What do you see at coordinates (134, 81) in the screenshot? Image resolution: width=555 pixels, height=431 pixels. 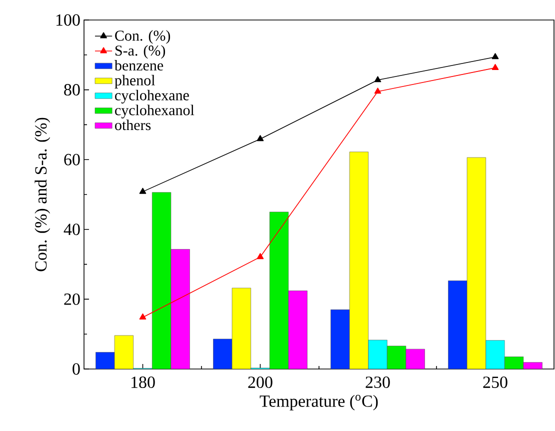 I see `legend-label: phenol` at bounding box center [134, 81].